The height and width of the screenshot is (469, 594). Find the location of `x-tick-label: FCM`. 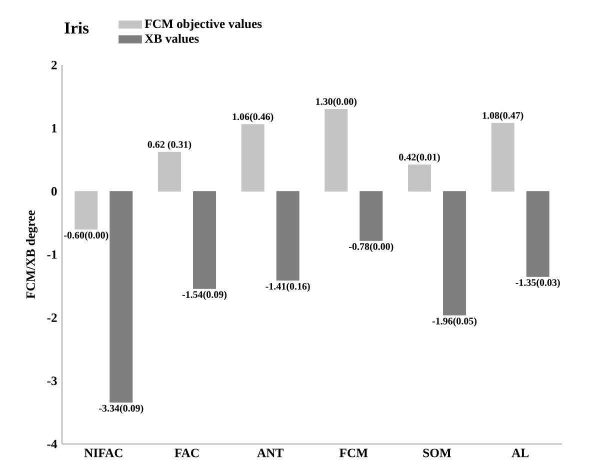

x-tick-label: FCM is located at coordinates (353, 453).